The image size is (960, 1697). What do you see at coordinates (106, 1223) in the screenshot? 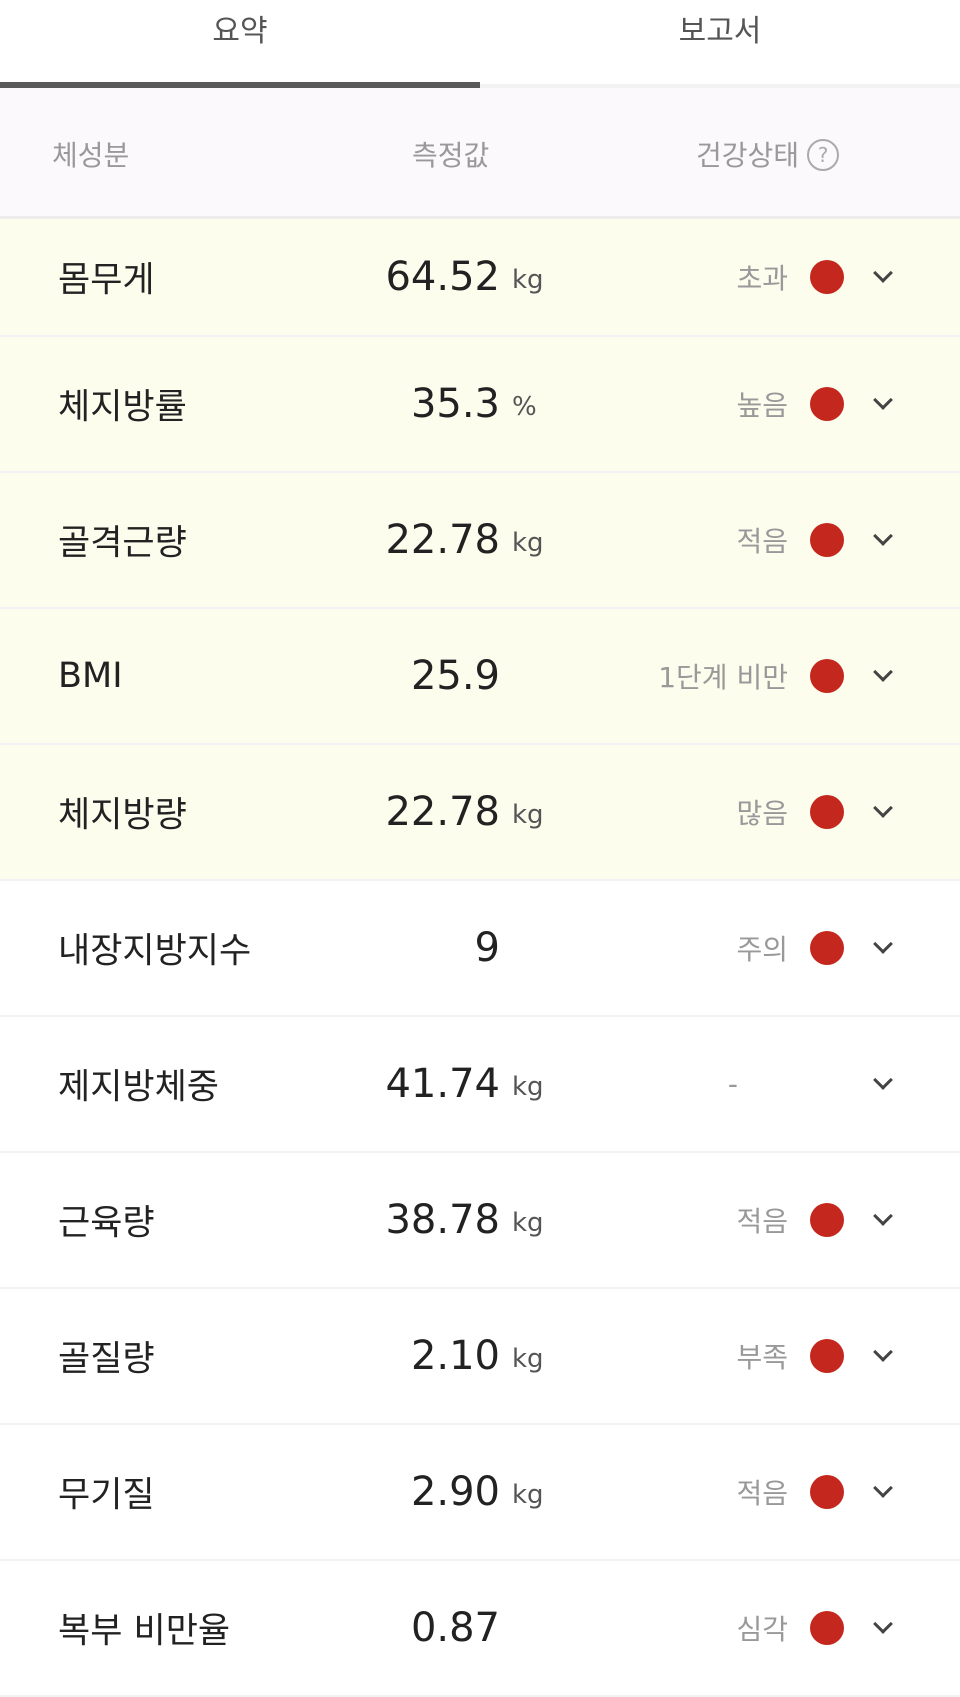
I see `metric-name: 근육량` at bounding box center [106, 1223].